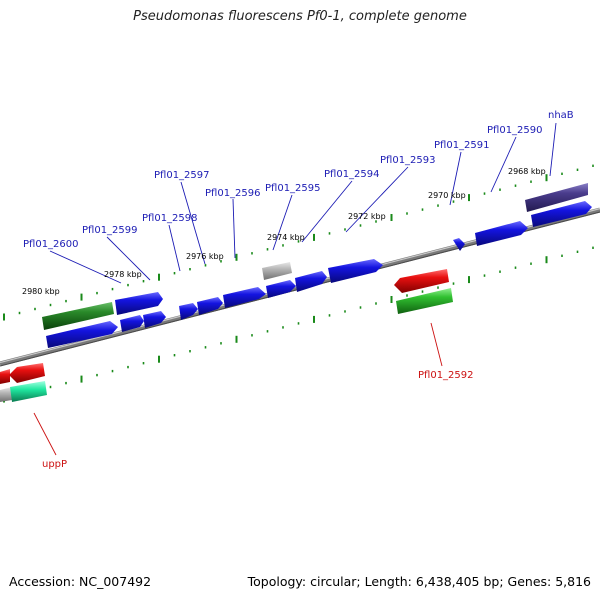 The image size is (600, 600). What do you see at coordinates (367, 216) in the screenshot?
I see `ruler-label: 2972 kbp` at bounding box center [367, 216].